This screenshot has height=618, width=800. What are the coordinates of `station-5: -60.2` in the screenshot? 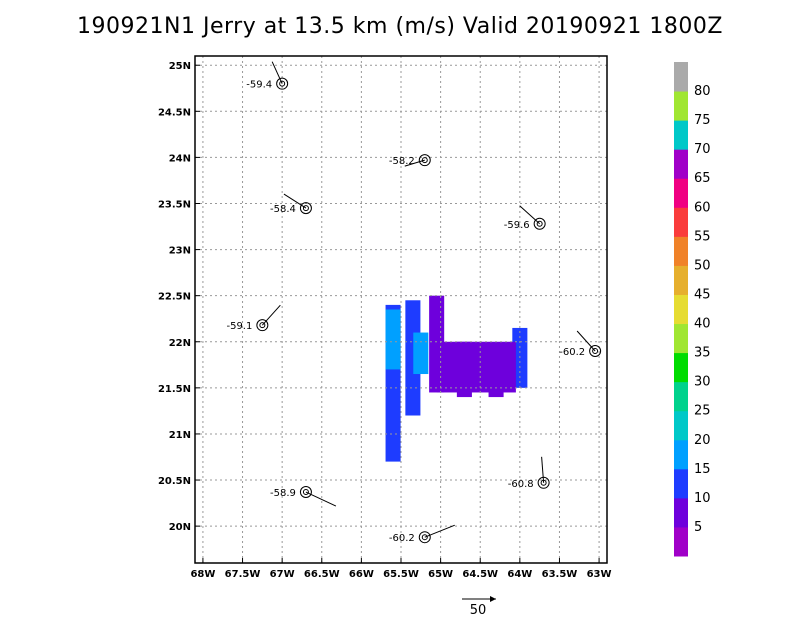 It's located at (580, 344).